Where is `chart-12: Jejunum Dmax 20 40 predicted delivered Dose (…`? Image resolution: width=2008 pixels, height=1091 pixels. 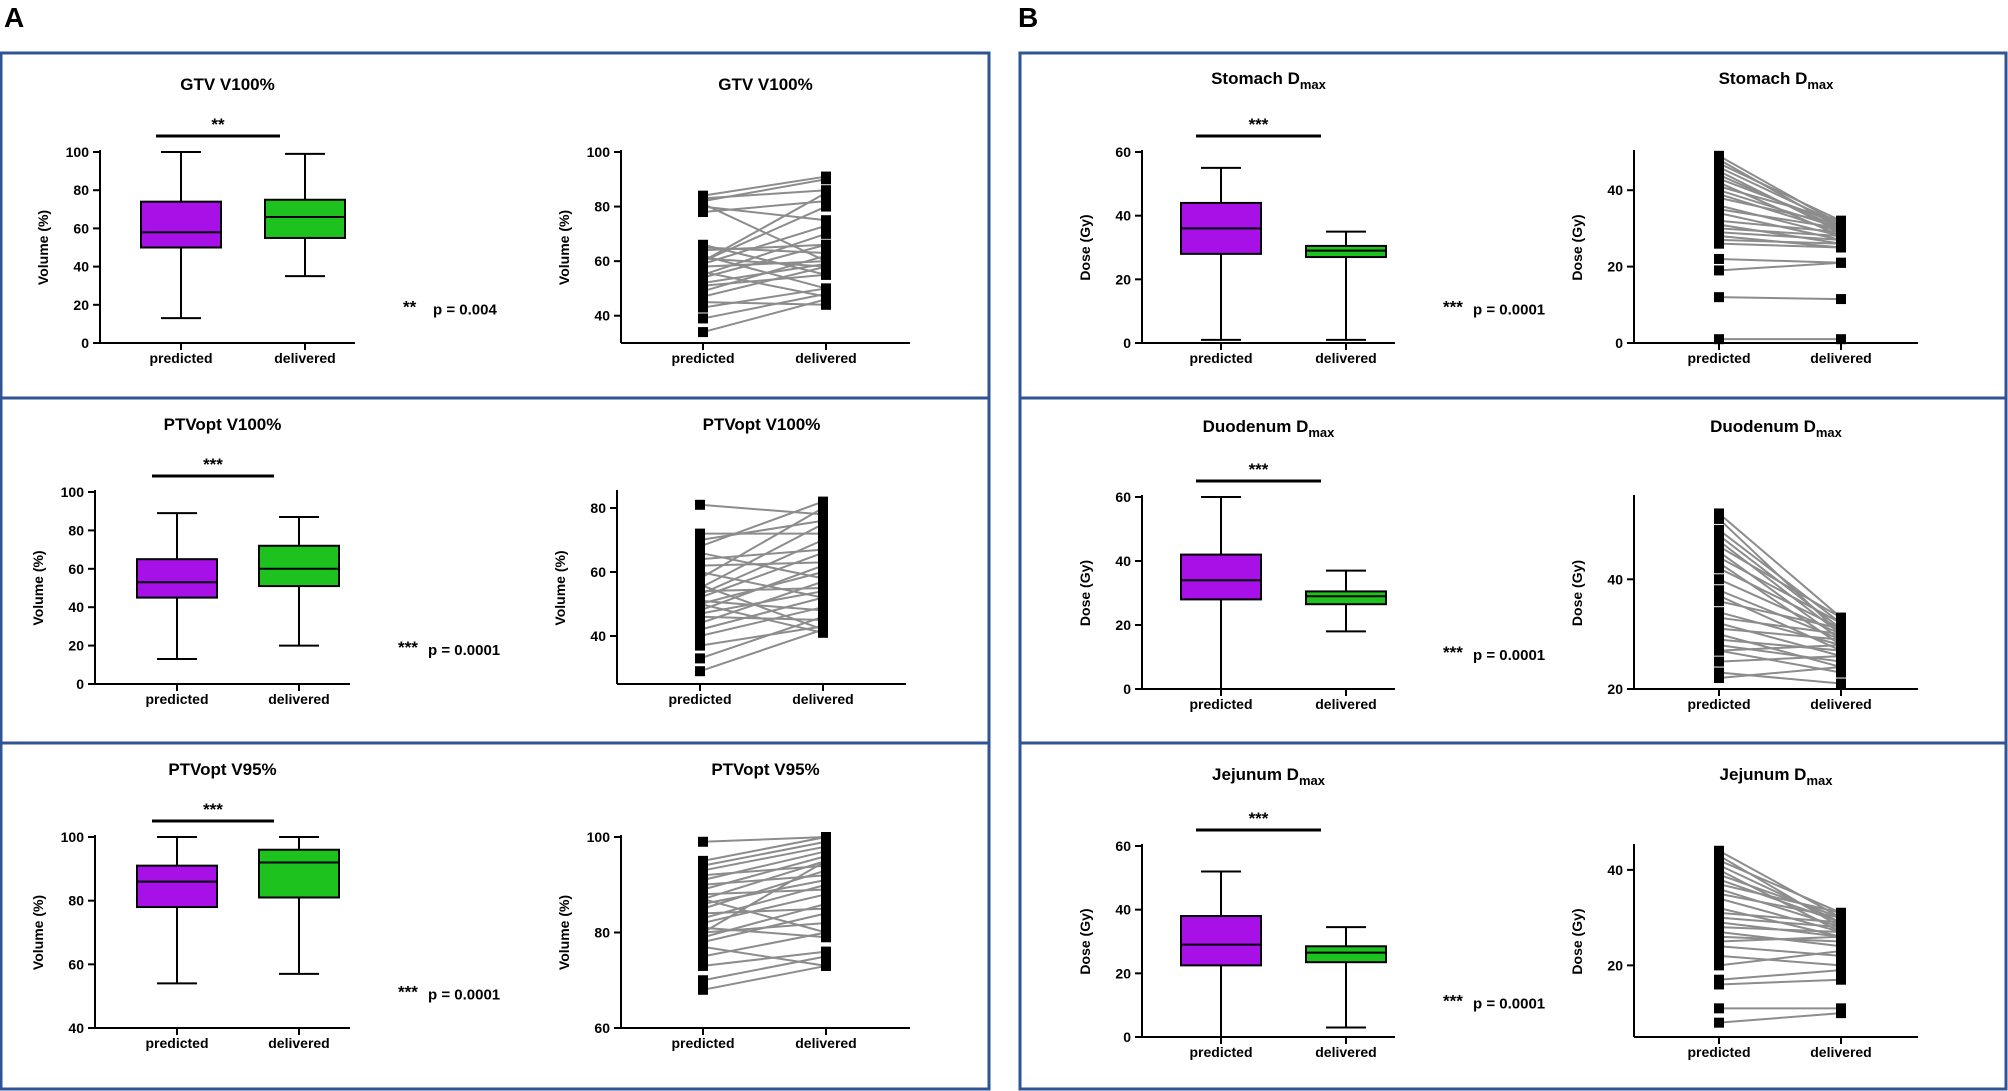 chart-12: Jejunum Dmax 20 40 predicted delivered Dose (… is located at coordinates (1743, 912).